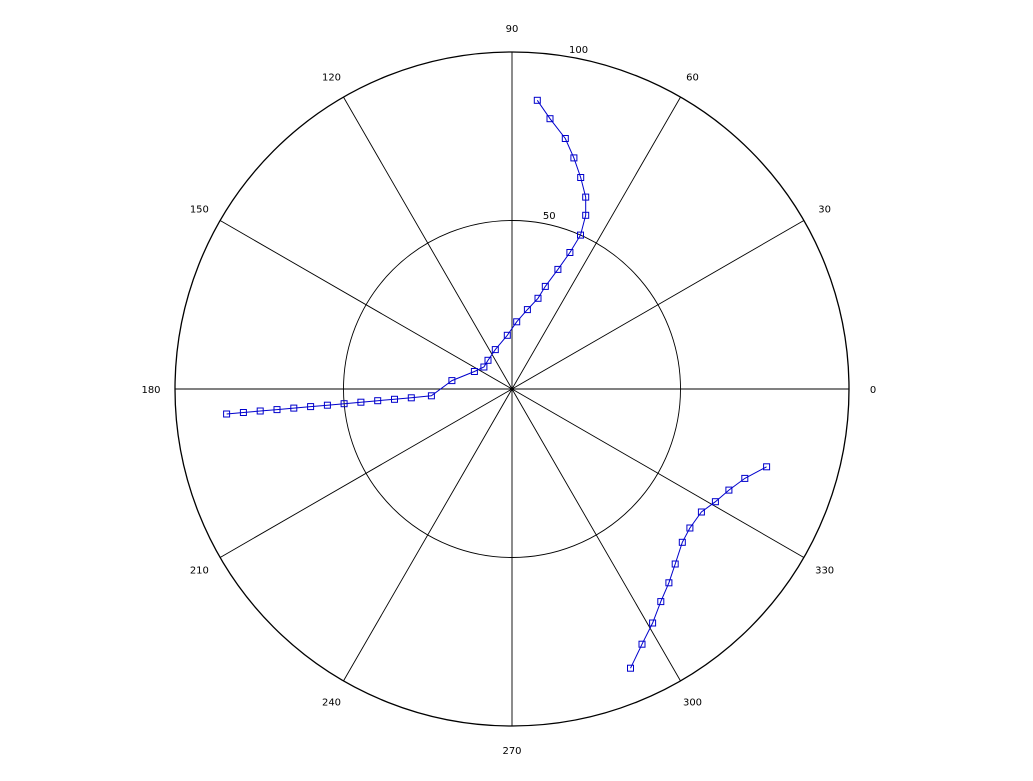 The width and height of the screenshot is (1033, 781). Describe the element at coordinates (512, 29) in the screenshot. I see `angle-tick-label-90: 90` at that location.